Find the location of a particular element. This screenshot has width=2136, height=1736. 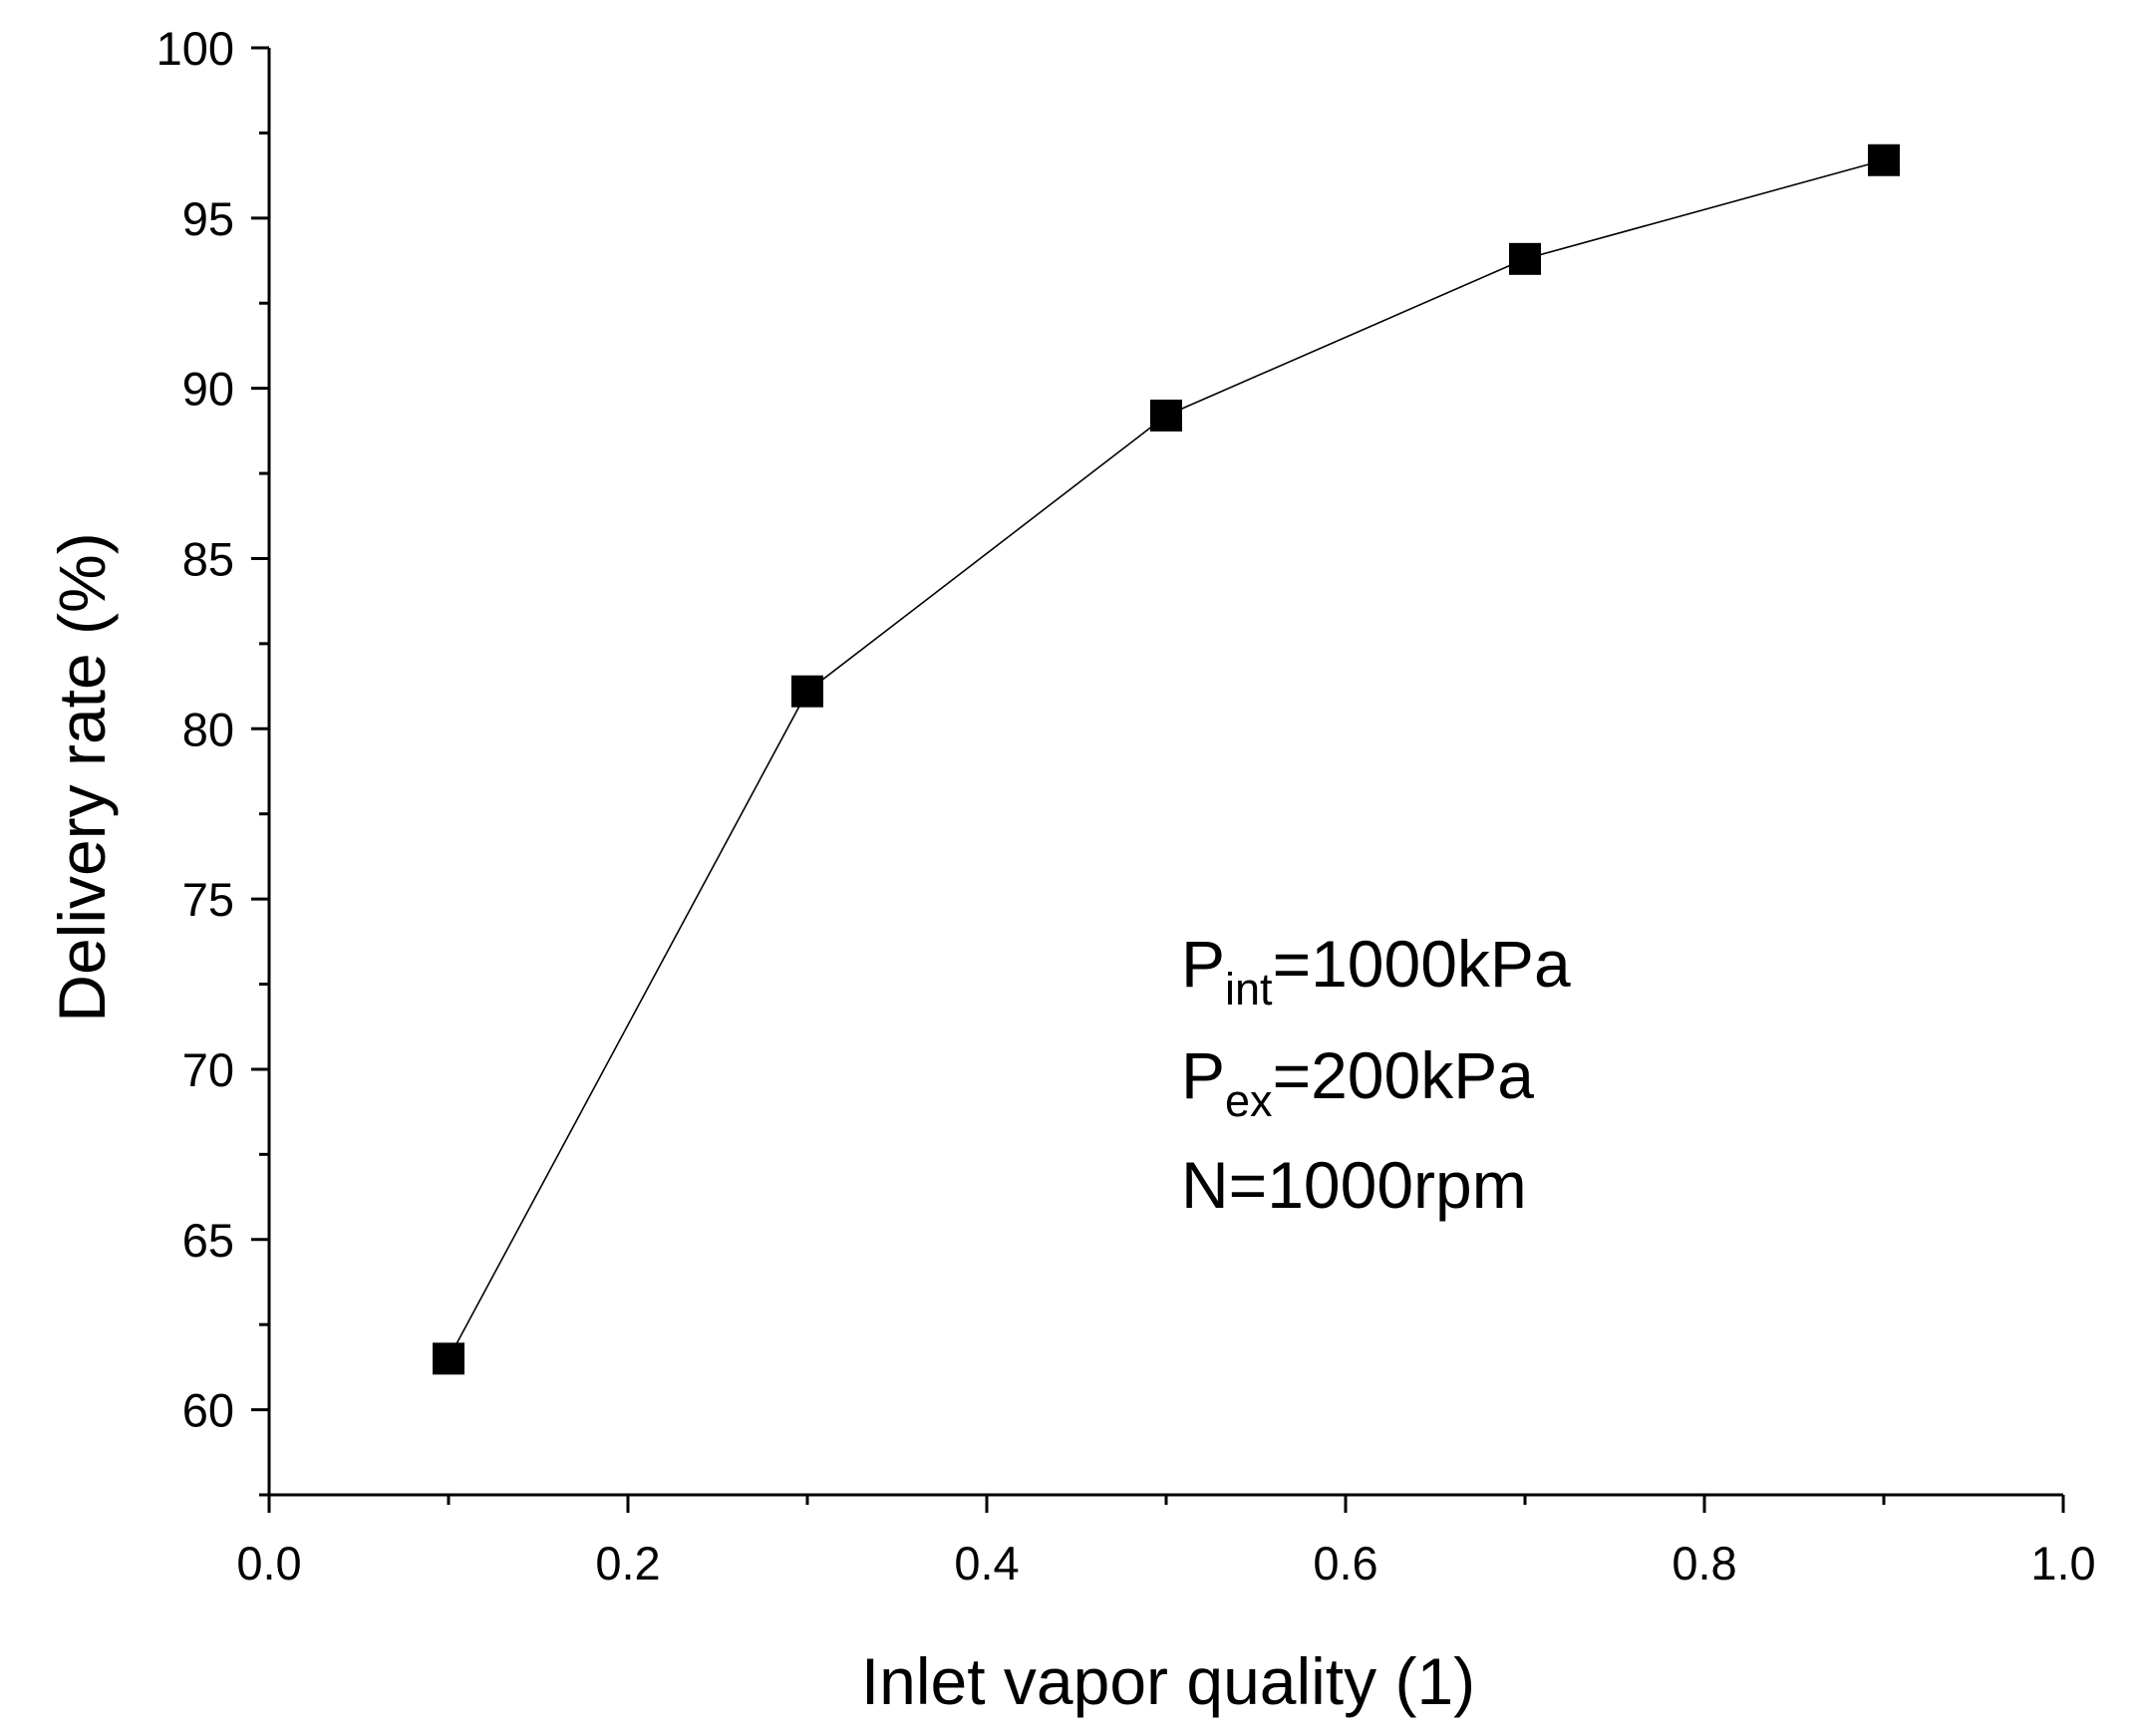

x-tick-label: 0.4 is located at coordinates (986, 1563).